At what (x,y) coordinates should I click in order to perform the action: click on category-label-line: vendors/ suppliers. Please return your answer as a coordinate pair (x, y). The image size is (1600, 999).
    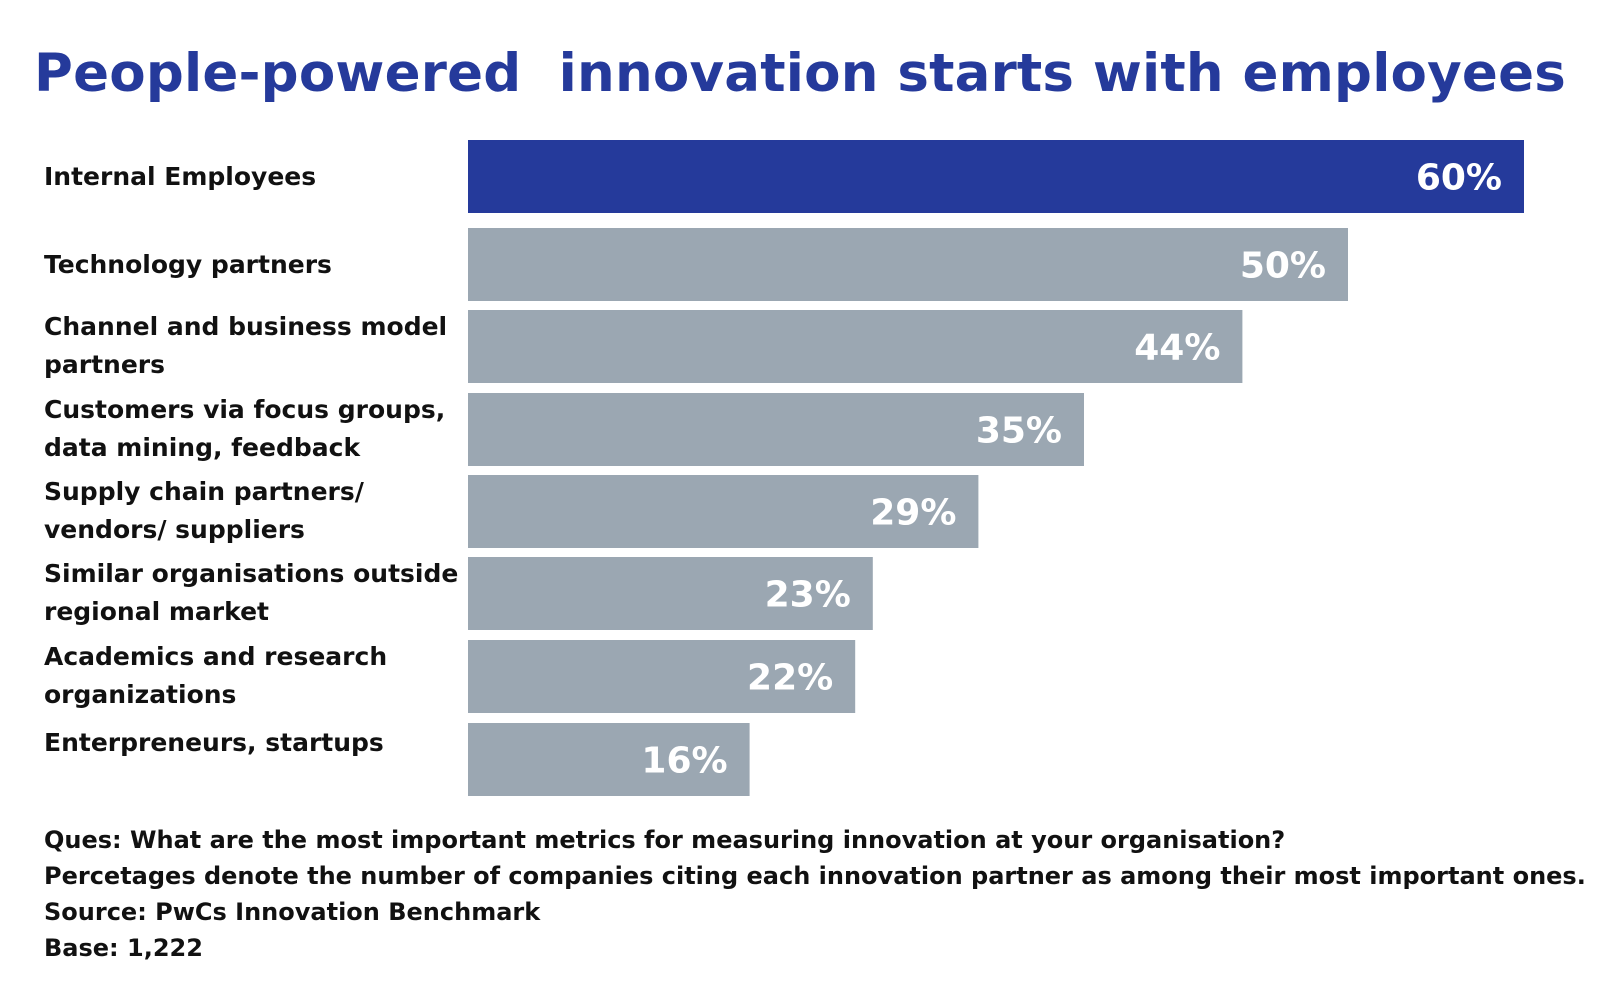
    Looking at the image, I should click on (174, 529).